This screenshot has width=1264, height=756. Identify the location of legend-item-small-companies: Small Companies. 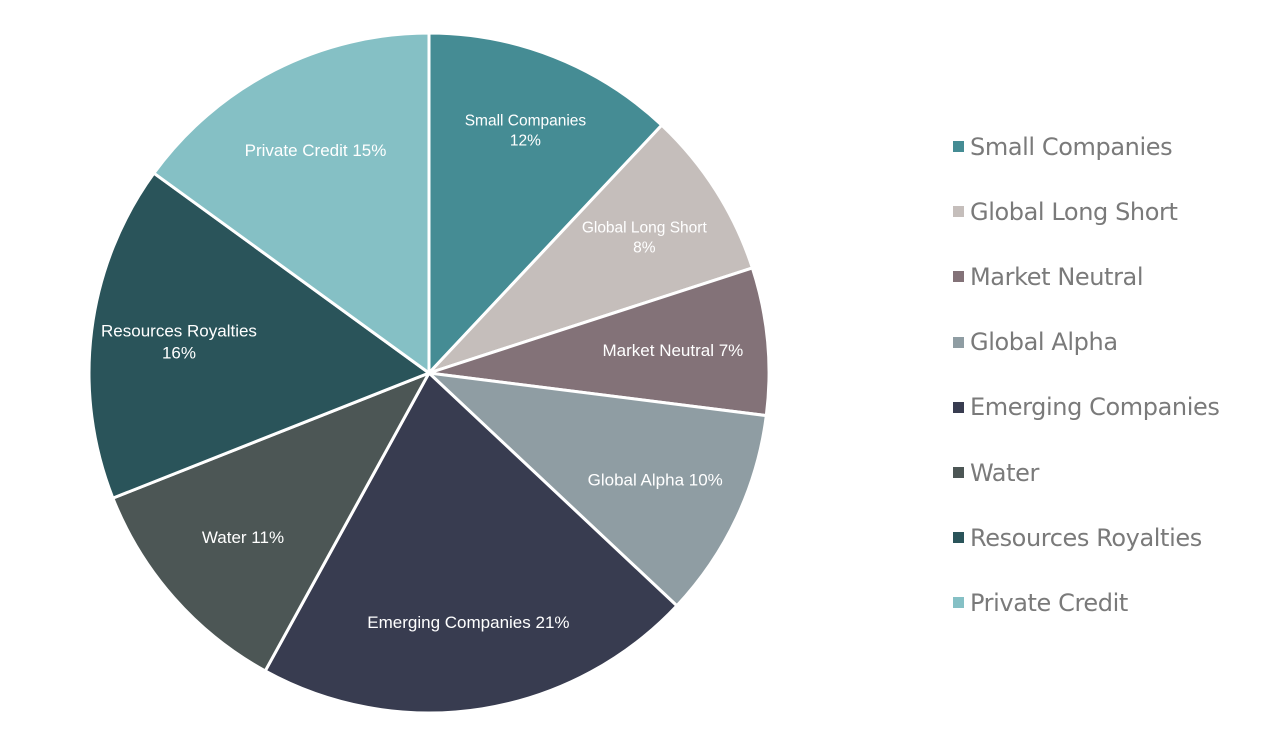
(1103, 146).